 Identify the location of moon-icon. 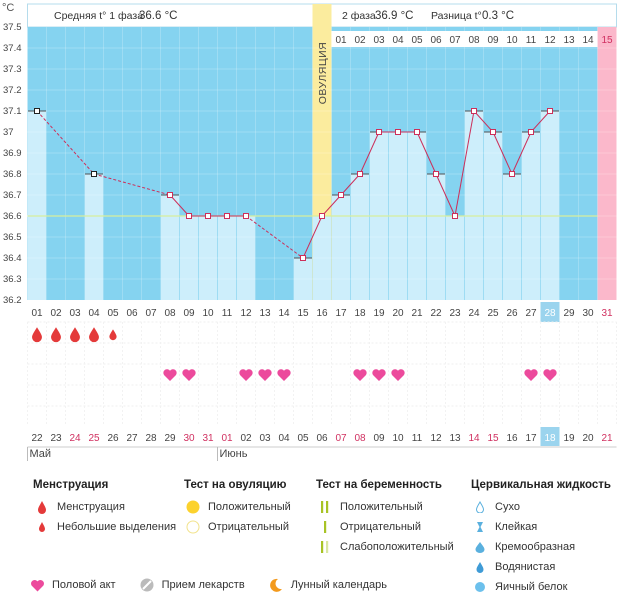
(276, 585).